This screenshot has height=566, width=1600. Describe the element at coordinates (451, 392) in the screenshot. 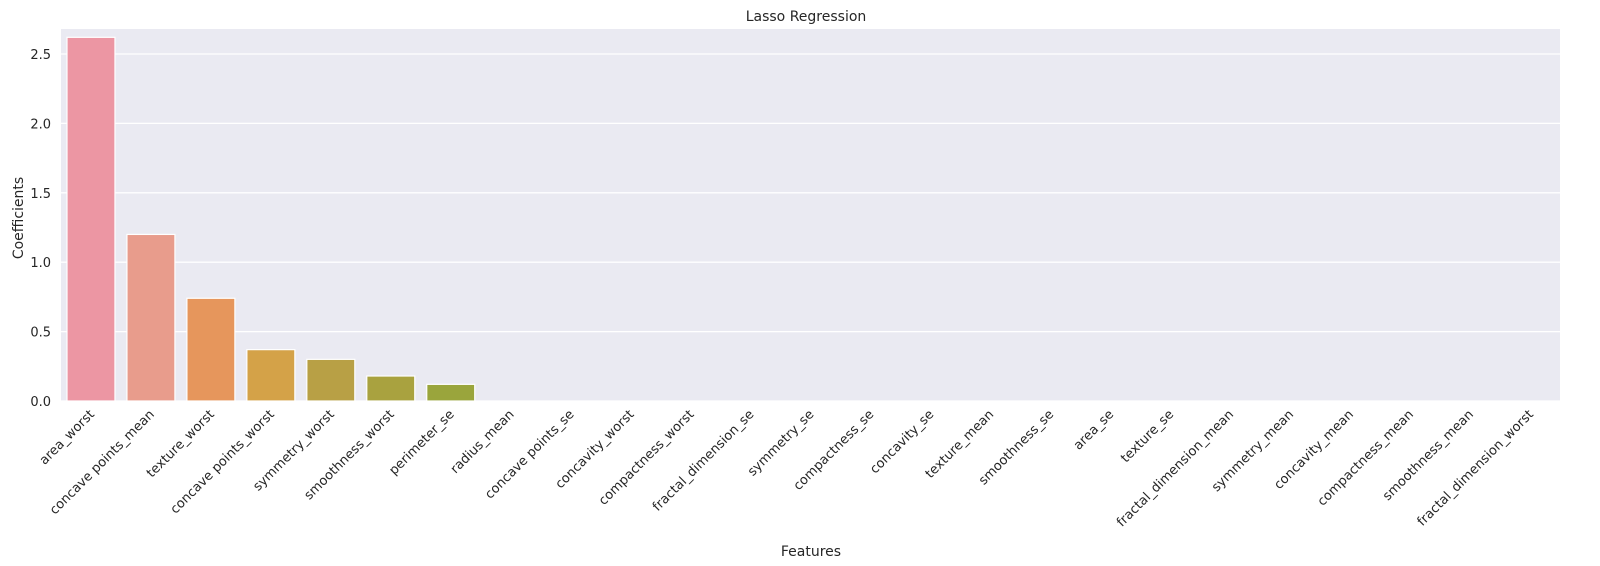

I see `bar-perimeter-se` at that location.